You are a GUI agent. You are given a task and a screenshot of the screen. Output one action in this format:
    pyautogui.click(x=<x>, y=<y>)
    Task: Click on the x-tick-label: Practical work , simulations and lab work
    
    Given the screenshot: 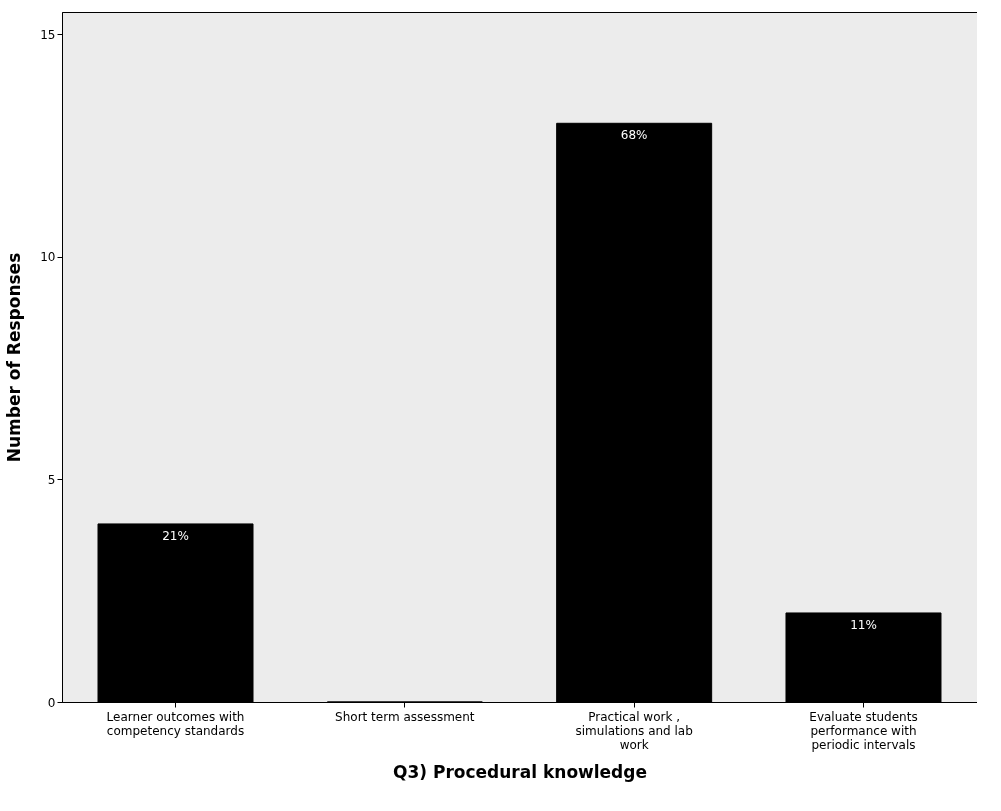 What is the action you would take?
    pyautogui.click(x=634, y=730)
    